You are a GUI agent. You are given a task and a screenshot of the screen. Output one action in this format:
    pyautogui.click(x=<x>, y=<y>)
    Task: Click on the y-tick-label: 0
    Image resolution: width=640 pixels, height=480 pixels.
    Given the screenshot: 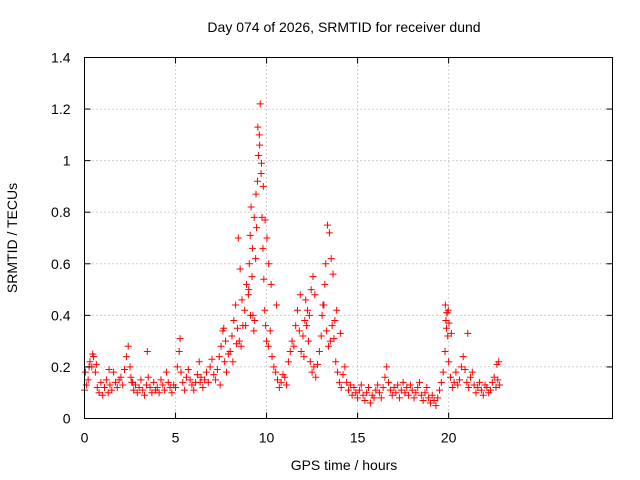 What is the action you would take?
    pyautogui.click(x=67, y=419)
    